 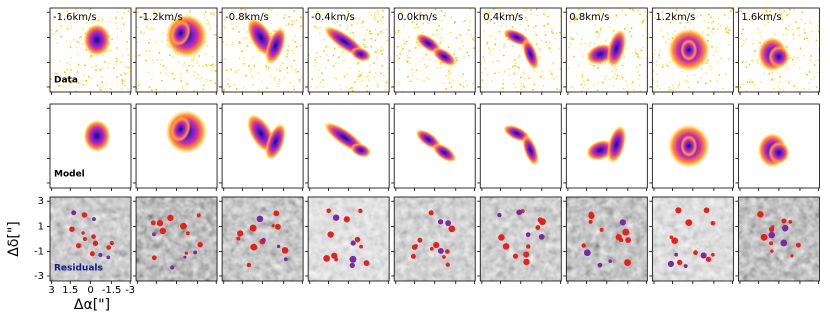 I want to click on x-tick-label: 3, so click(x=51, y=290).